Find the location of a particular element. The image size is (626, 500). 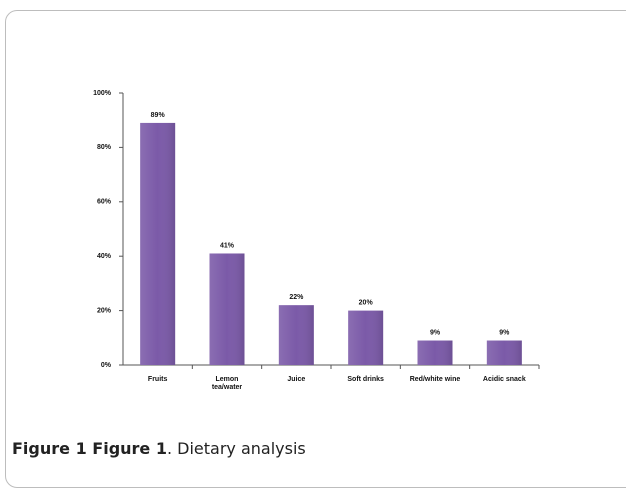

x-tick-label: Lemon tea/water is located at coordinates (227, 383).